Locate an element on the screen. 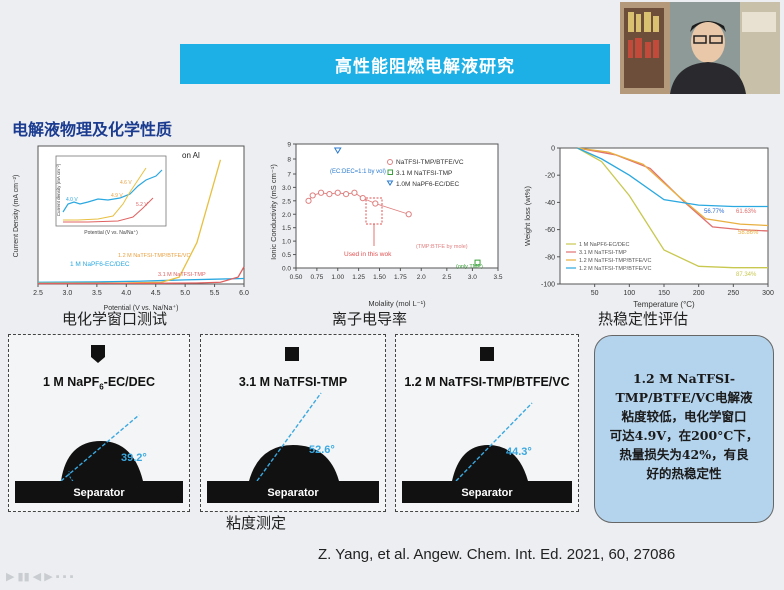 This screenshot has width=784, height=590. summary-line: 粘度较低，电化学窗口 is located at coordinates (684, 416).